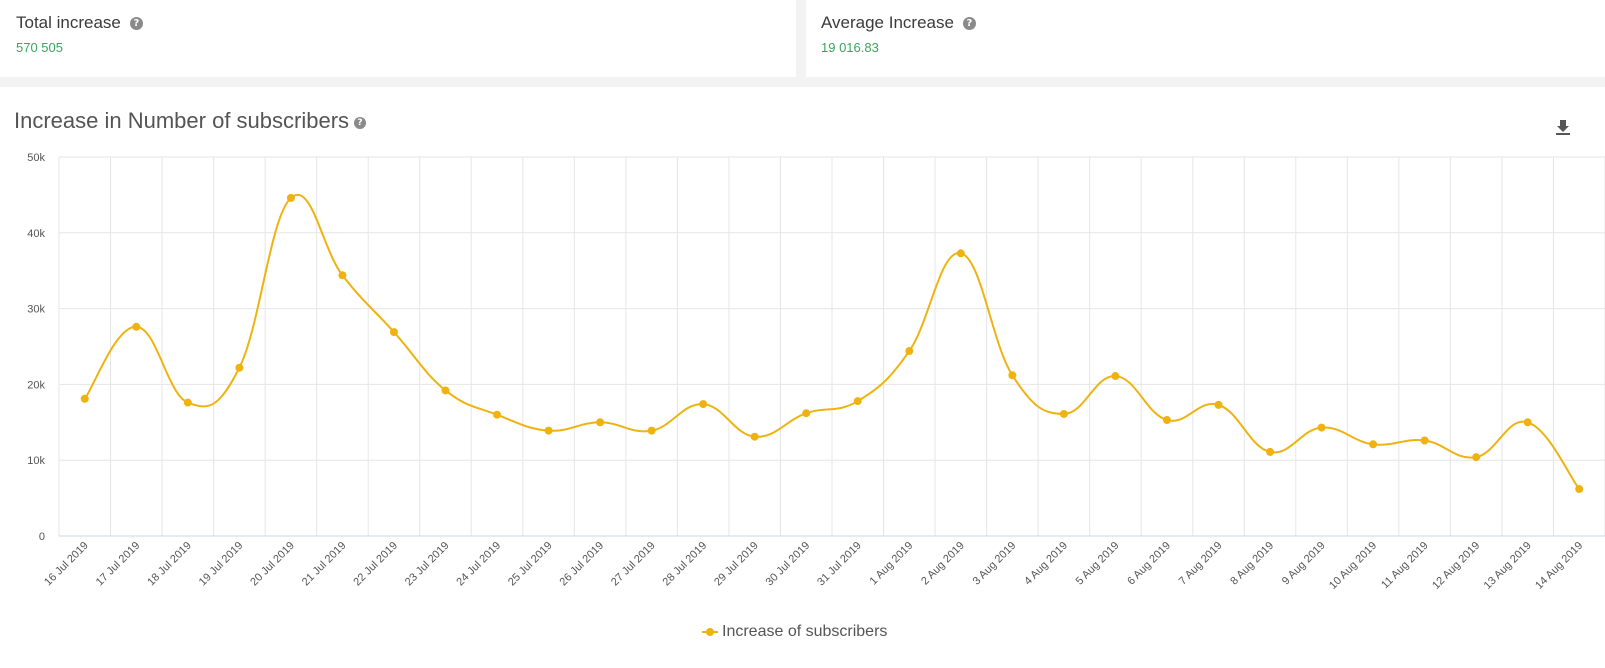 Image resolution: width=1605 pixels, height=668 pixels. What do you see at coordinates (1508, 566) in the screenshot?
I see `x-tick-label: 13 Aug 2019` at bounding box center [1508, 566].